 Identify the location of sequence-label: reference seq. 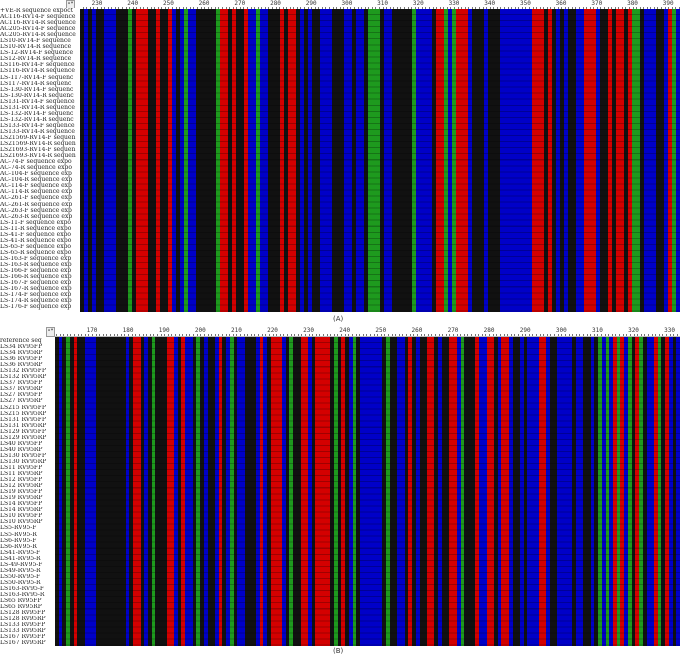
(21, 341).